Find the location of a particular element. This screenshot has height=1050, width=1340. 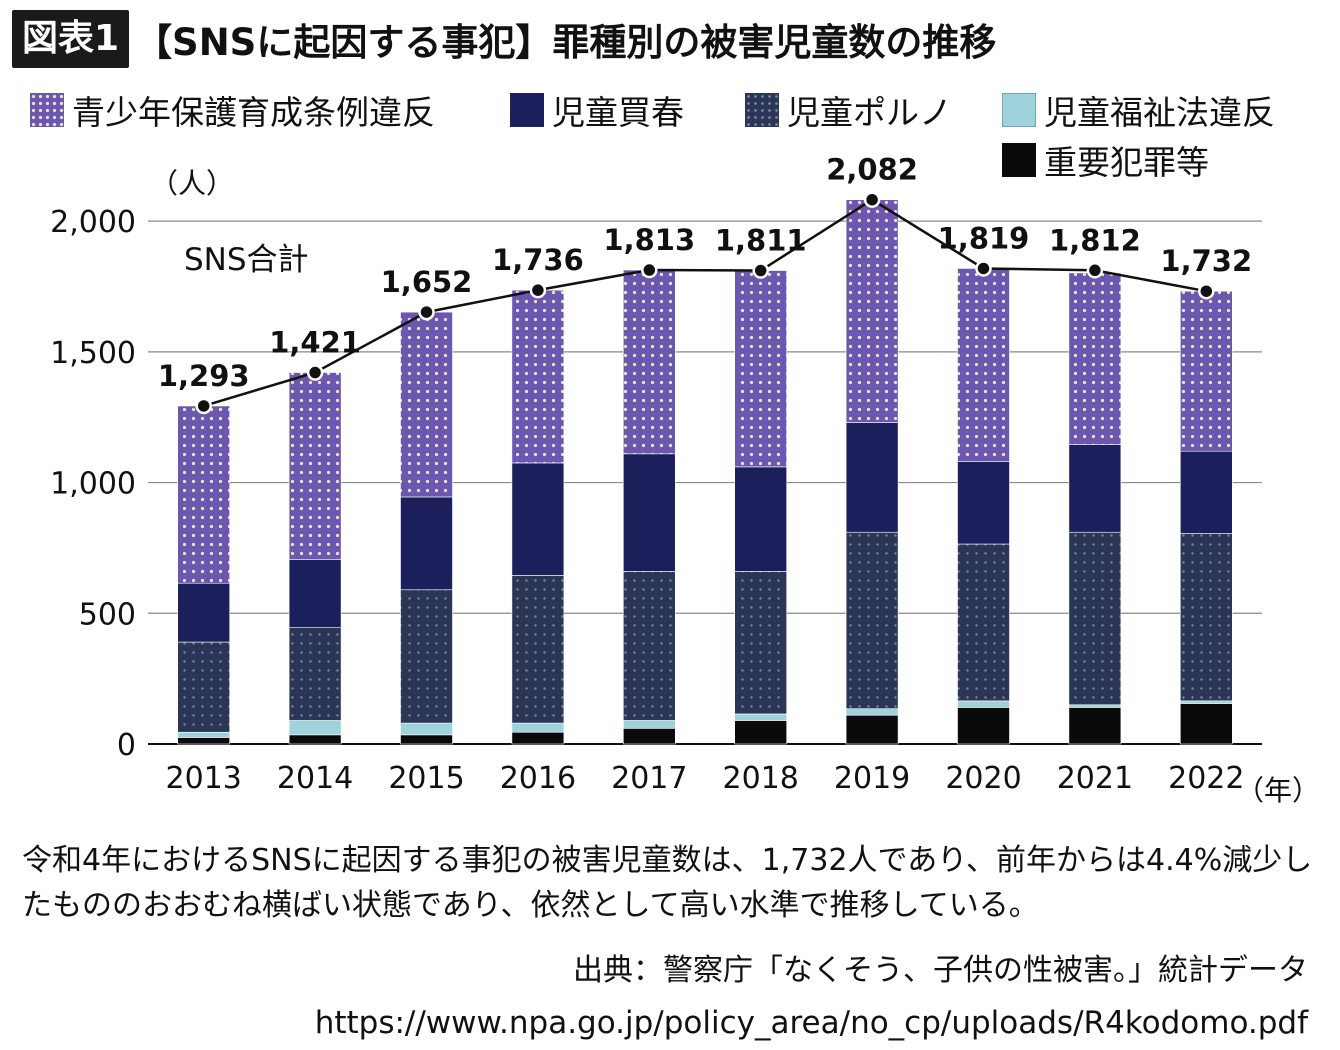

data-label: 1,652 is located at coordinates (427, 282).